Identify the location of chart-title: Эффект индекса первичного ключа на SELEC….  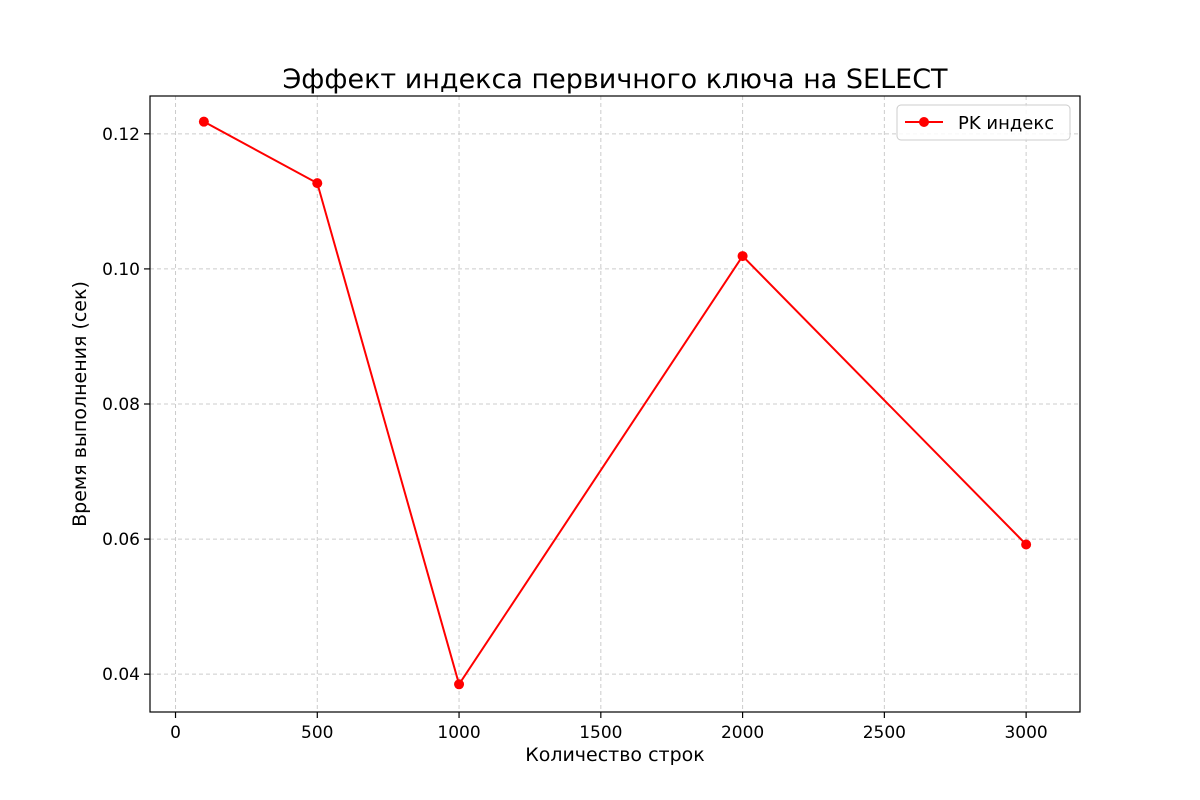
(615, 79).